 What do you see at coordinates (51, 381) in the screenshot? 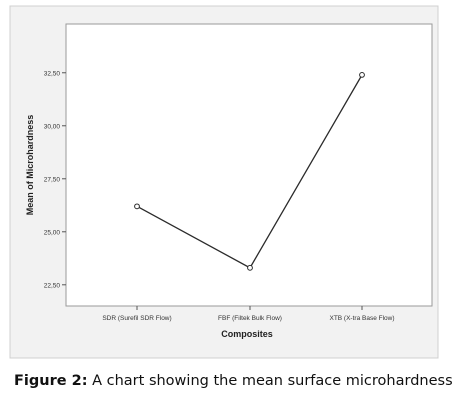
I see `caption-lead: Figure 2:` at bounding box center [51, 381].